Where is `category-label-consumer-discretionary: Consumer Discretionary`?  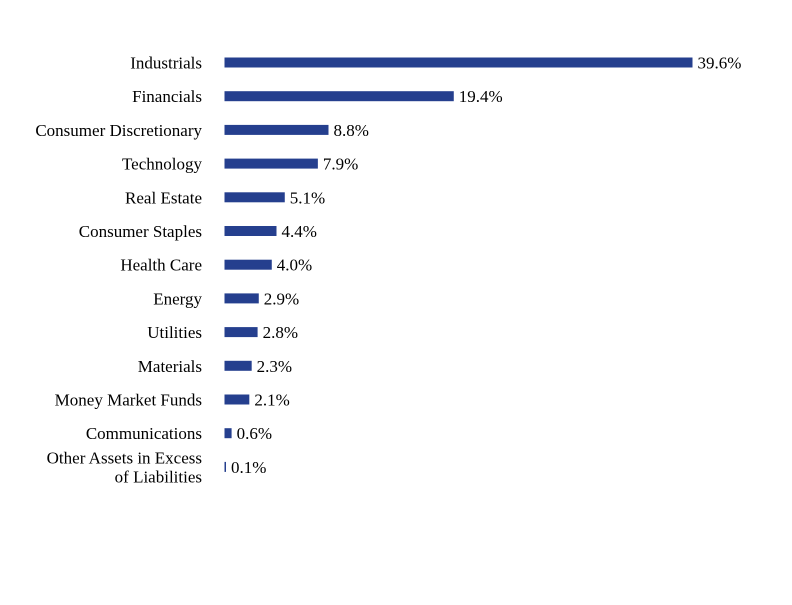
category-label-consumer-discretionary: Consumer Discretionary is located at coordinates (118, 130).